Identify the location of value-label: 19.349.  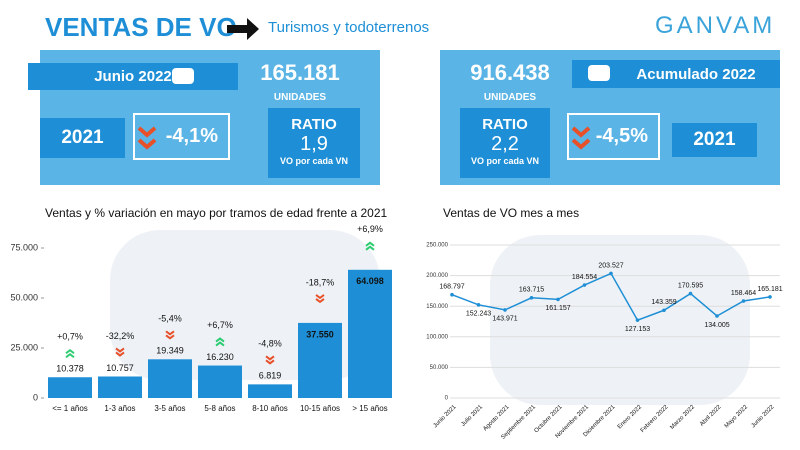
(170, 351).